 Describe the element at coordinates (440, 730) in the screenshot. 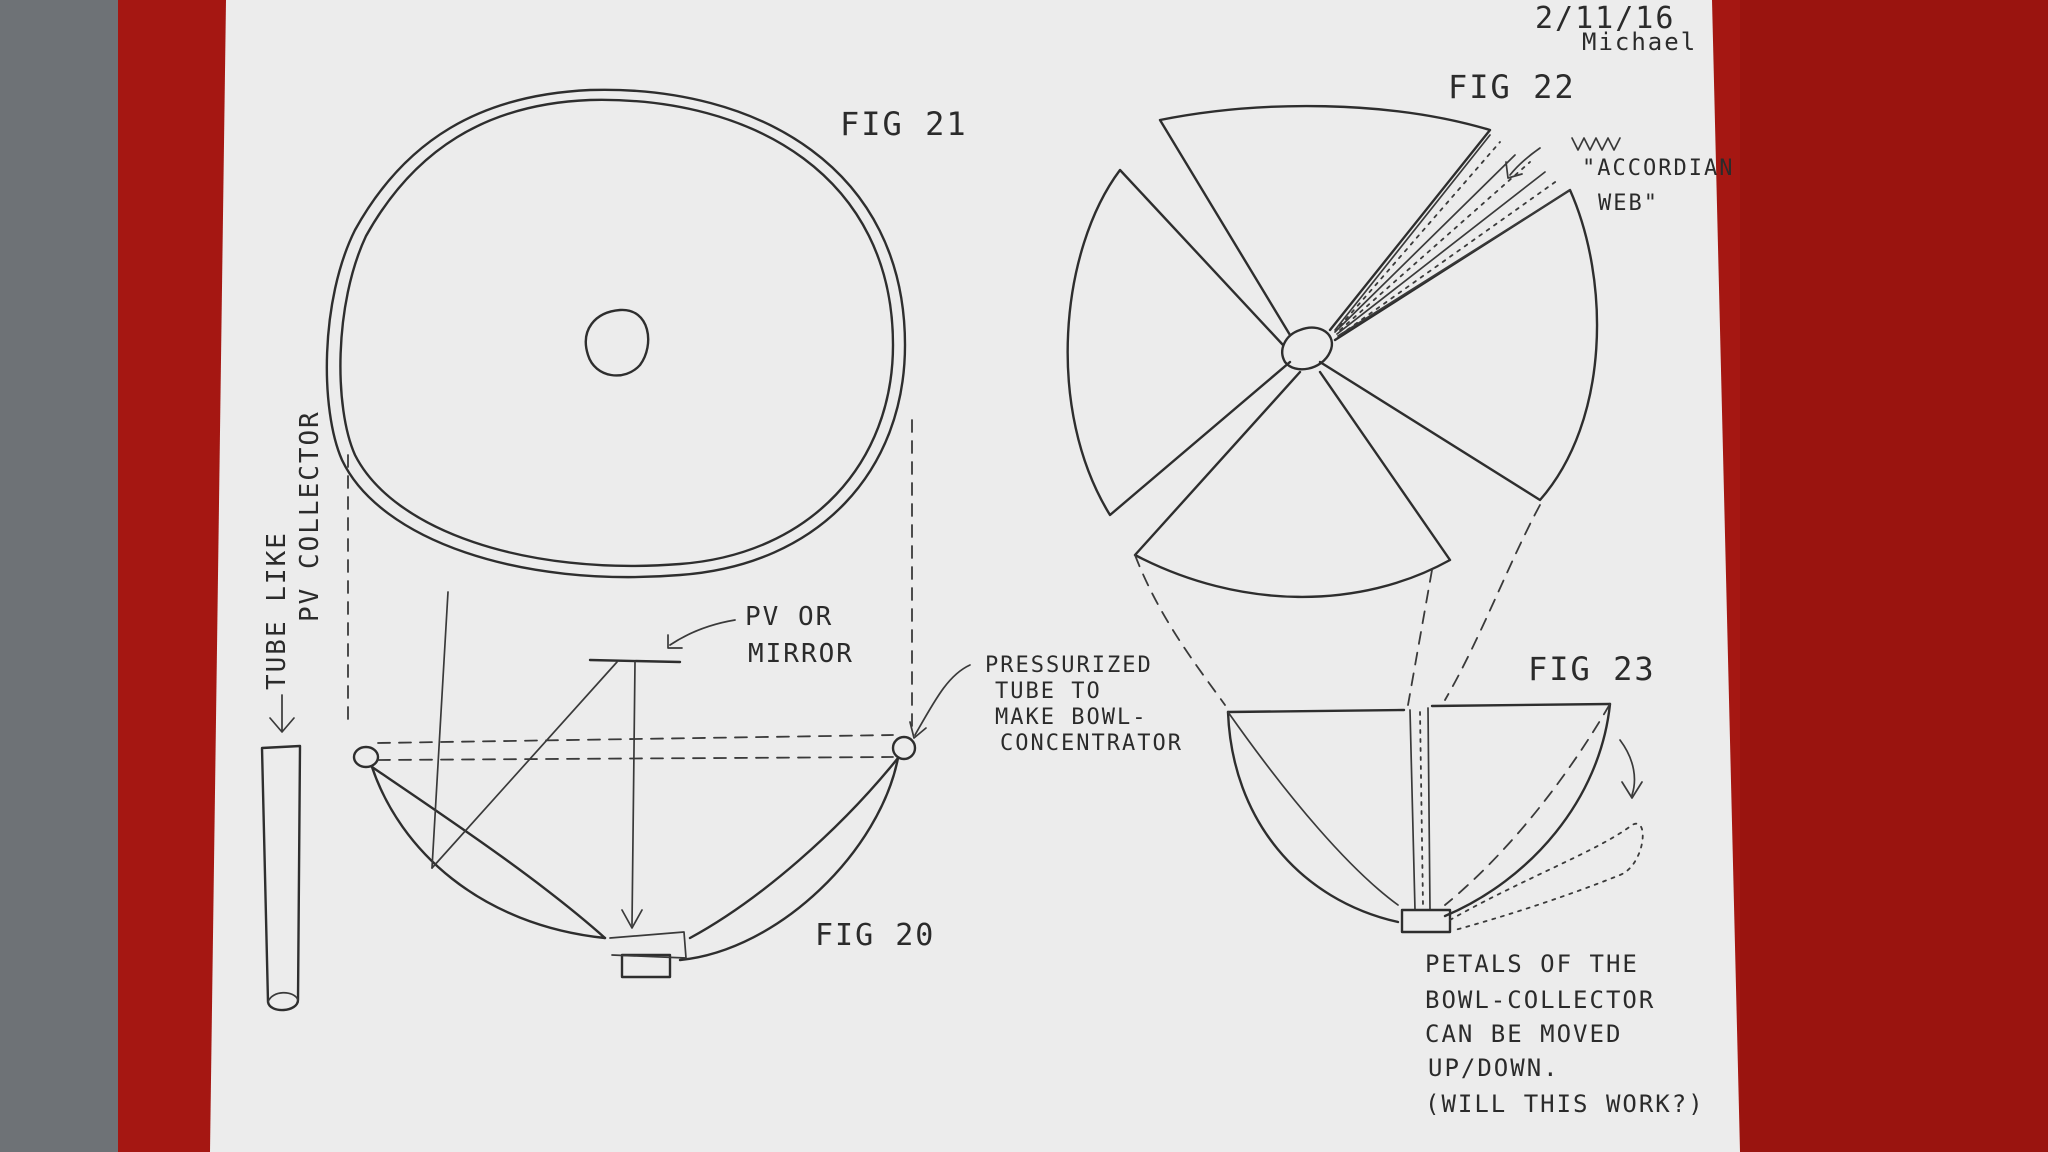

I see `ray-vertical-left` at that location.